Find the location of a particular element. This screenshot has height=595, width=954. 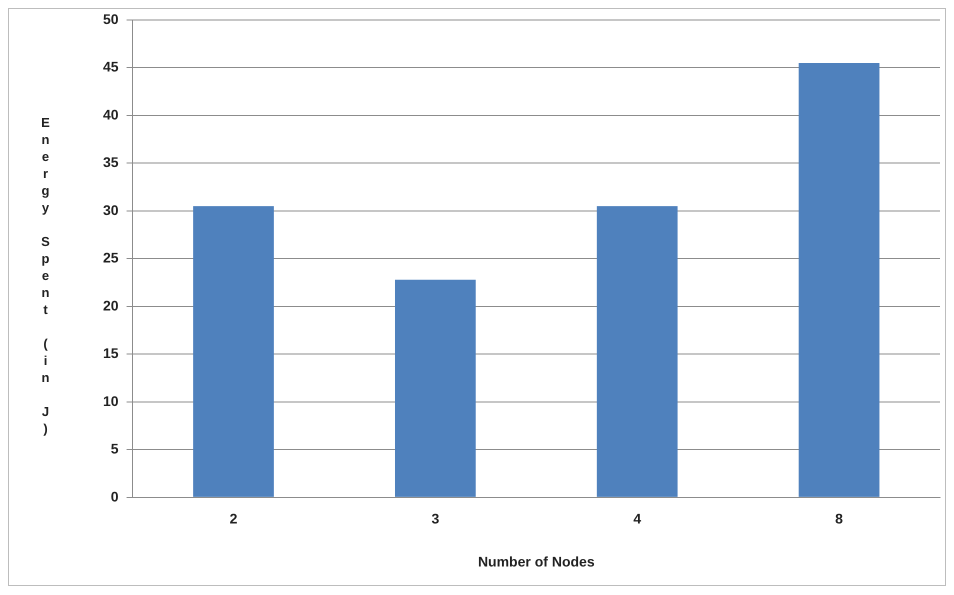

y-axis-title: Energy Spent (in J) is located at coordinates (45, 277).